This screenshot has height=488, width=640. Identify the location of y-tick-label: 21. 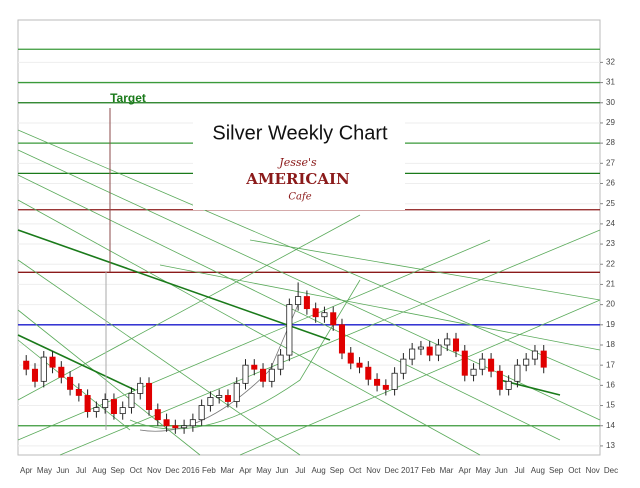
(610, 284).